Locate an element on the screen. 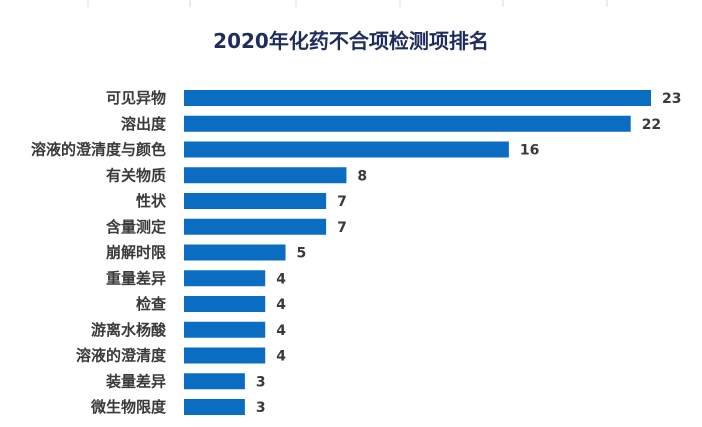  category-label: 性状 is located at coordinates (151, 201).